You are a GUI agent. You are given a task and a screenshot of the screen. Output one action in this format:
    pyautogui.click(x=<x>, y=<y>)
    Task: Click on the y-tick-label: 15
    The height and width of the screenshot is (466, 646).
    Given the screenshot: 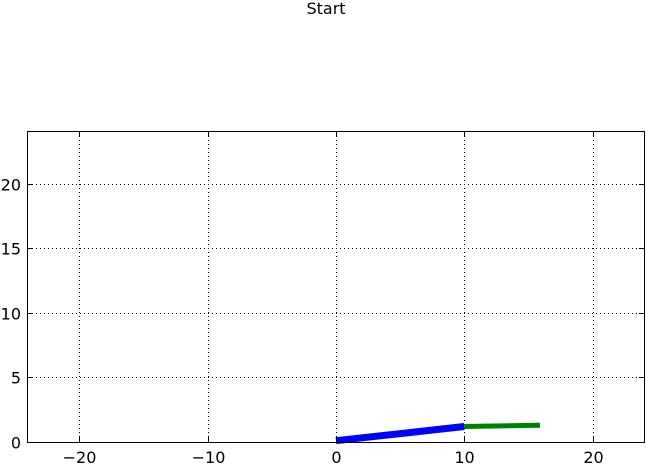 What is the action you would take?
    pyautogui.click(x=11, y=249)
    